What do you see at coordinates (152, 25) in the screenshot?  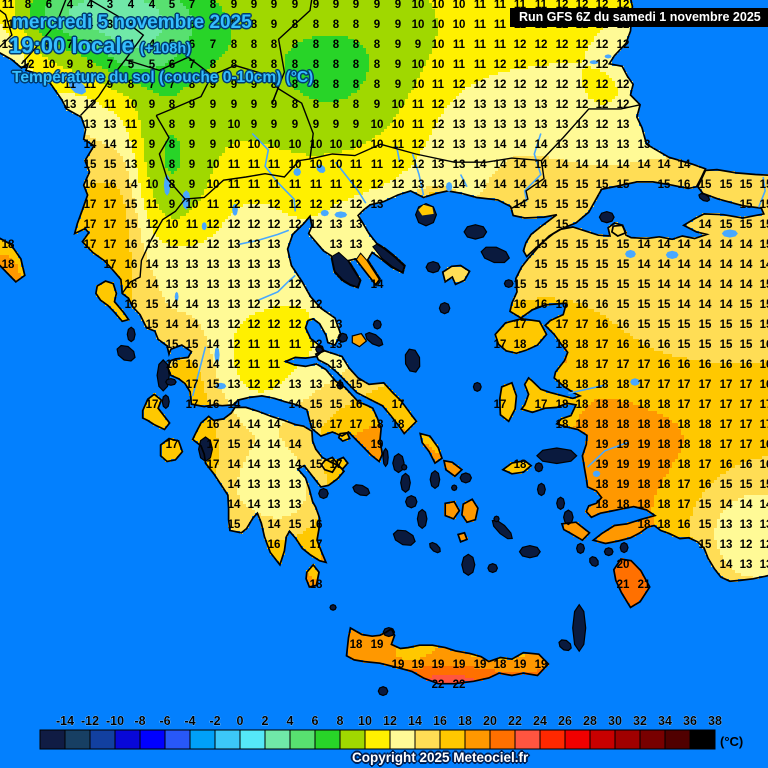 I see `svg-text: 3` at bounding box center [152, 25].